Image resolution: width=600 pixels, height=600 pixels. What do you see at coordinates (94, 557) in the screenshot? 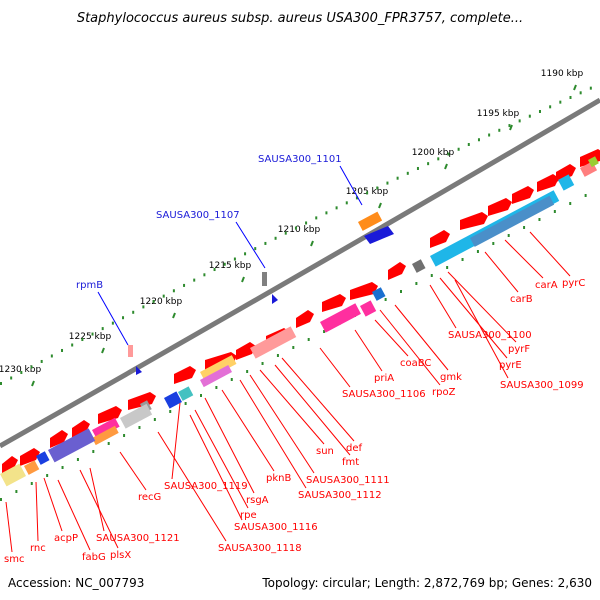
I see `gene-label: fabG` at bounding box center [94, 557].